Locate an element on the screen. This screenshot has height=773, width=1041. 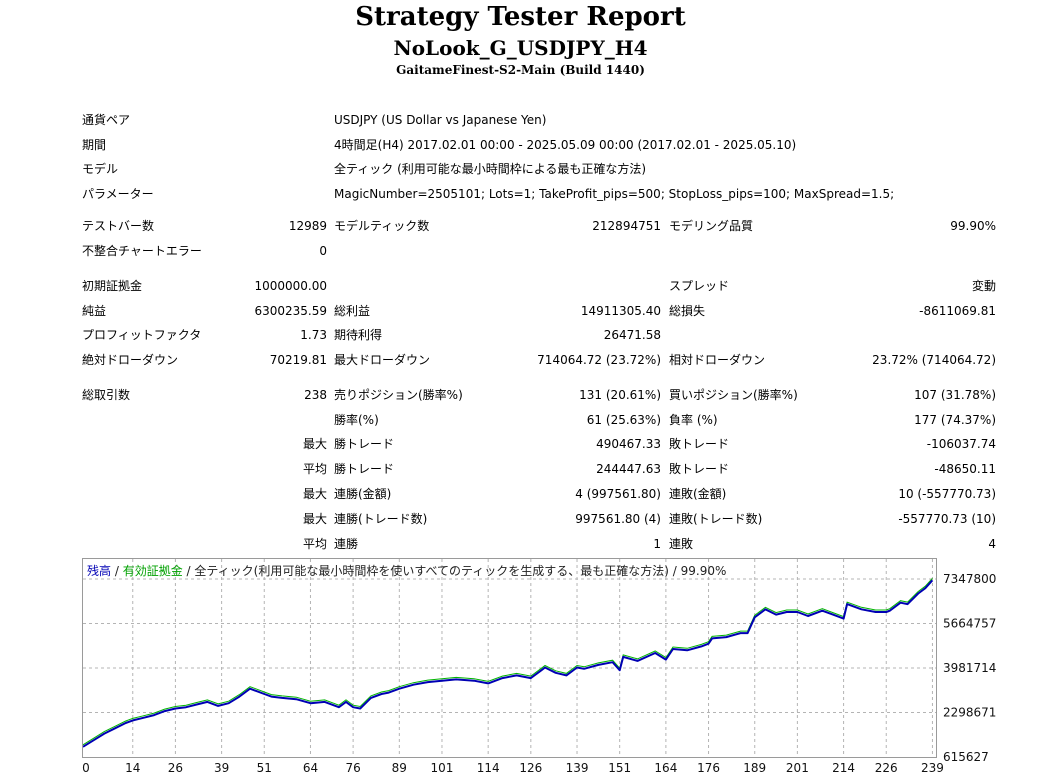
avg-win-label: 勝トレード is located at coordinates (364, 469).